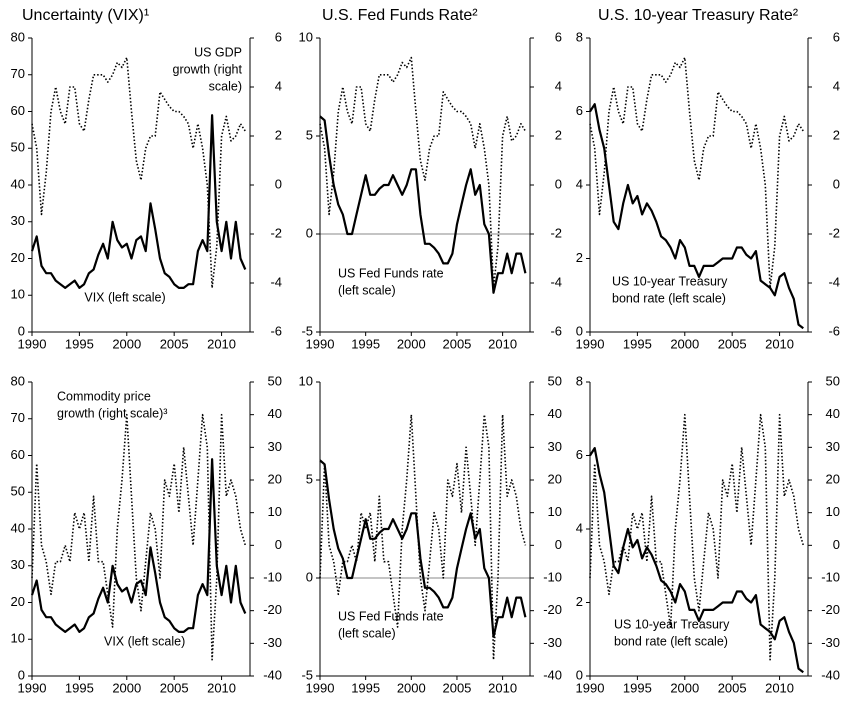 Image resolution: width=852 pixels, height=706 pixels. I want to click on annotation: growth (right scale)³, so click(112, 413).